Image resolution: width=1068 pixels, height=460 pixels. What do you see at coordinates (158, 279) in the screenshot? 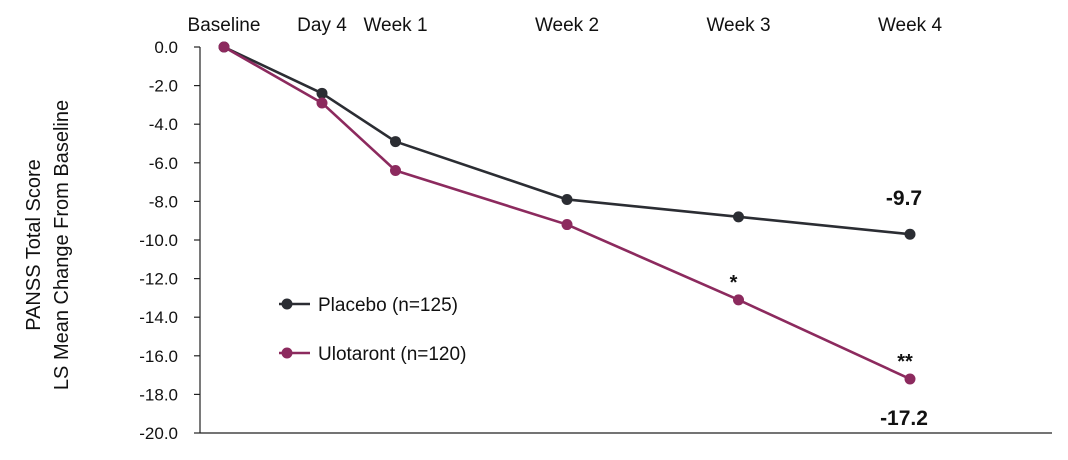
I see `y-tick-label: -12.0` at bounding box center [158, 279].